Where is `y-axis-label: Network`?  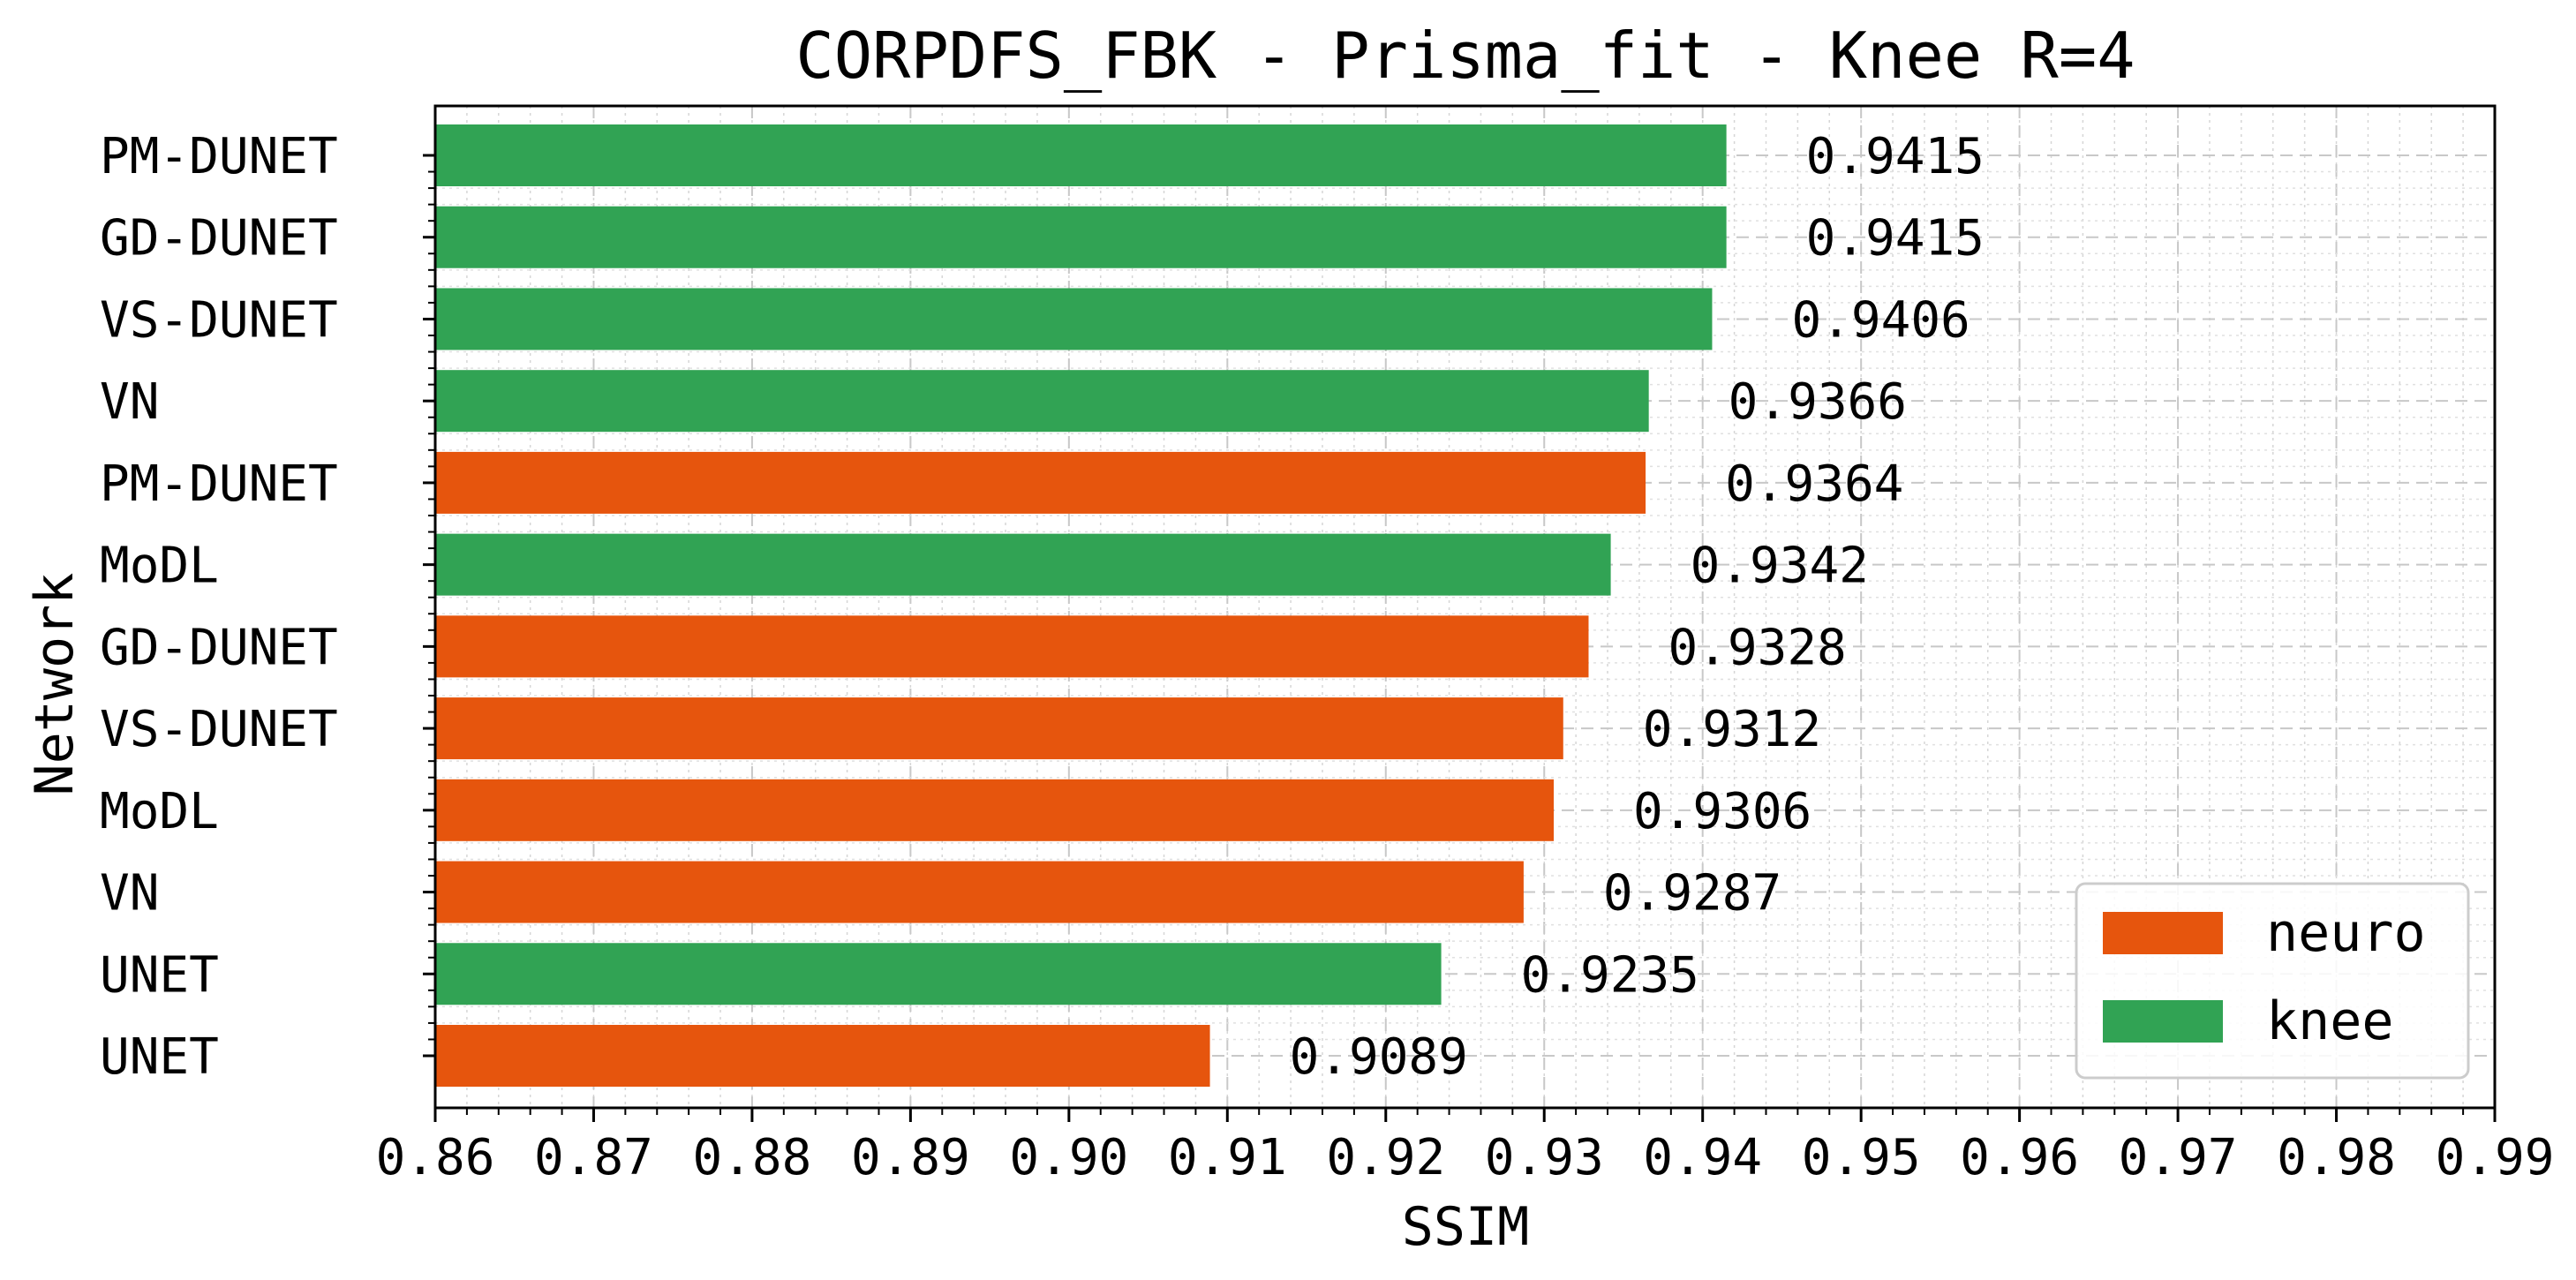
y-axis-label: Network is located at coordinates (55, 684).